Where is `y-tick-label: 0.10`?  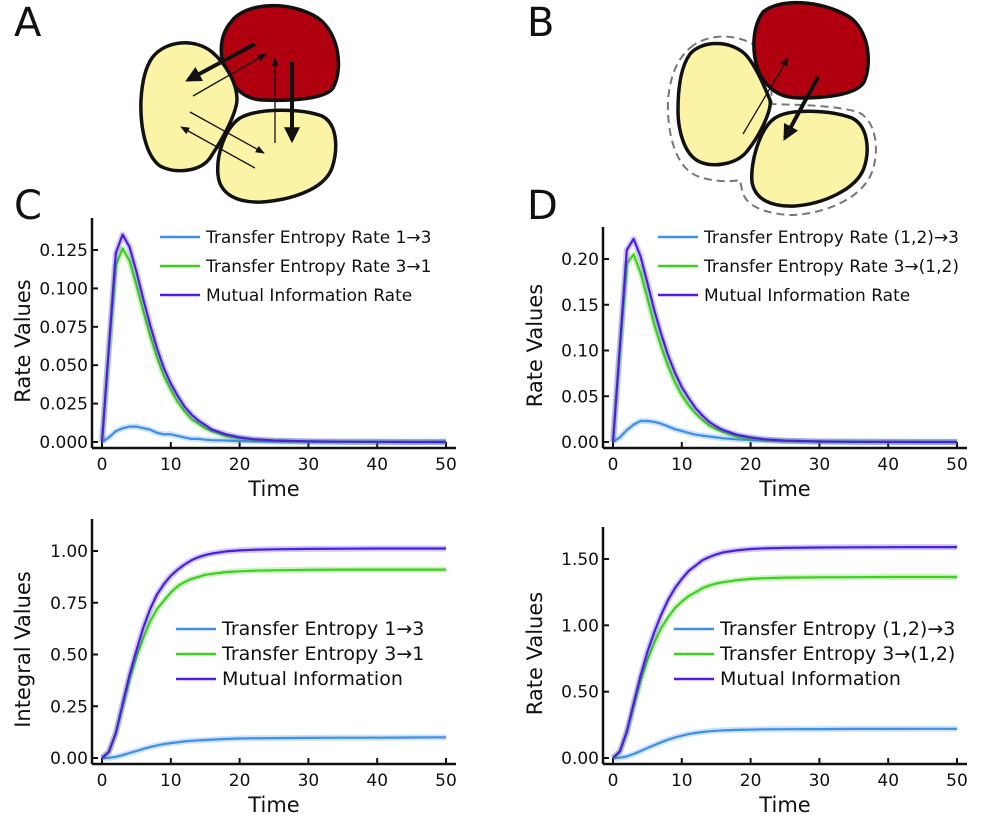 y-tick-label: 0.10 is located at coordinates (580, 352).